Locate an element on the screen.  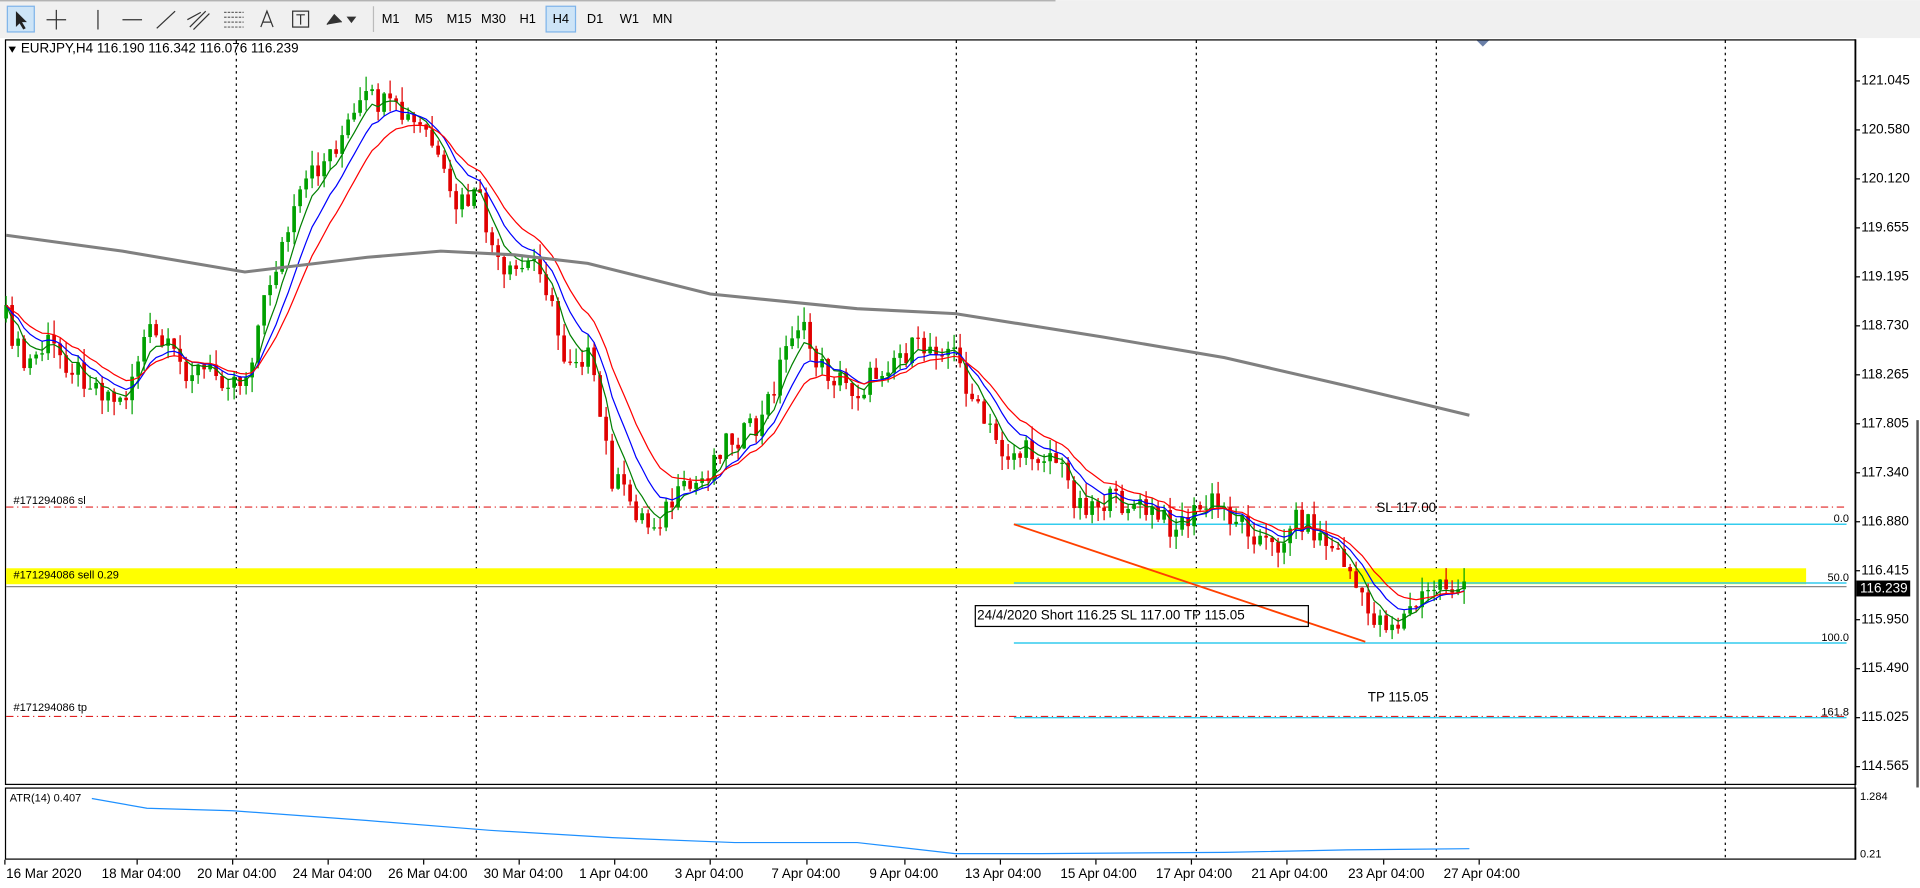
fibo-button is located at coordinates (234, 19).